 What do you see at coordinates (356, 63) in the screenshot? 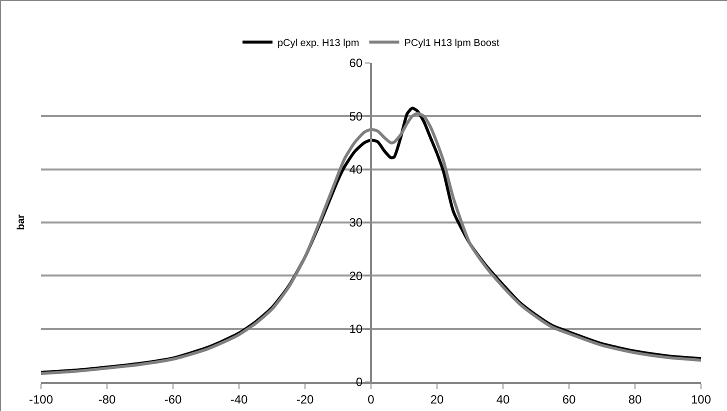
I see `y-tick-label: 60` at bounding box center [356, 63].